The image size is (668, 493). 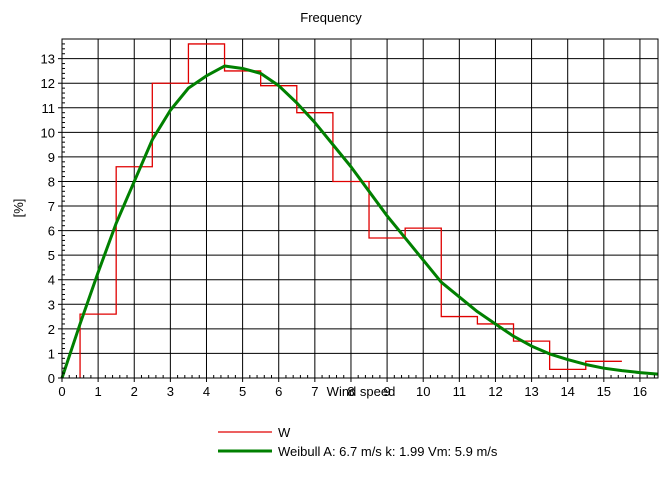 What do you see at coordinates (61, 391) in the screenshot?
I see `x-tick-label: 0` at bounding box center [61, 391].